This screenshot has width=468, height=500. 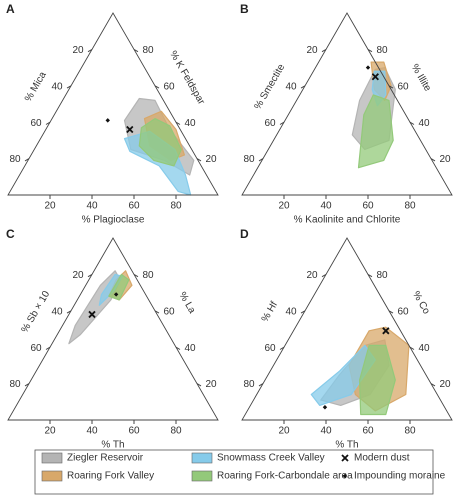 I want to click on right-axis-label: % Co, so click(x=421, y=303).